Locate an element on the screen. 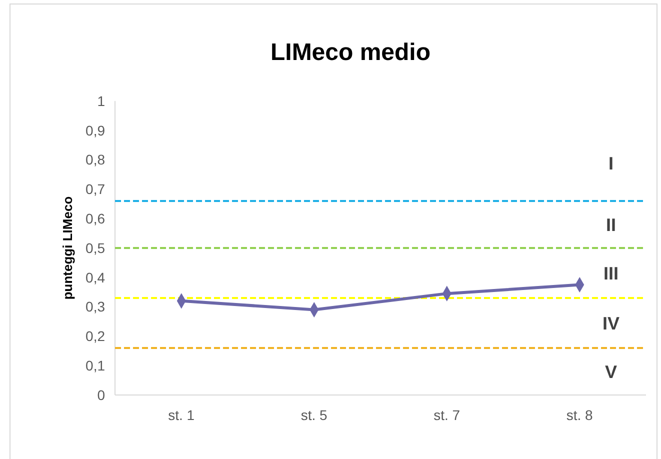 This screenshot has width=661, height=459. y-tick-label: 0,7 is located at coordinates (96, 189).